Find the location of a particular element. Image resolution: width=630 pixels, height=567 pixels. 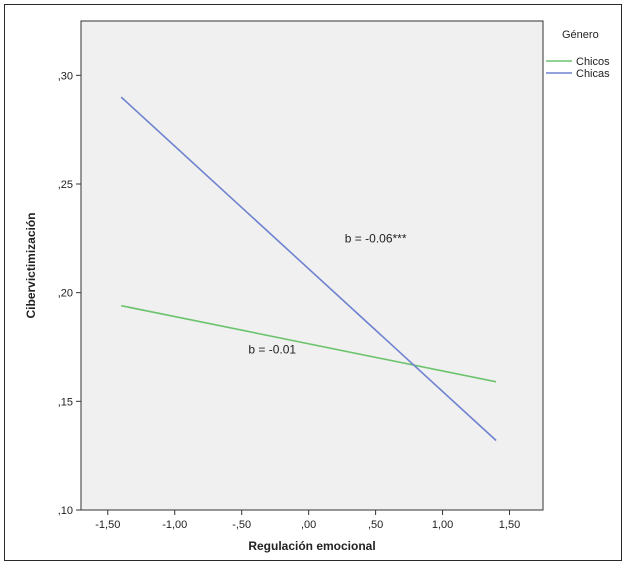

series-line-chicos is located at coordinates (309, 343).